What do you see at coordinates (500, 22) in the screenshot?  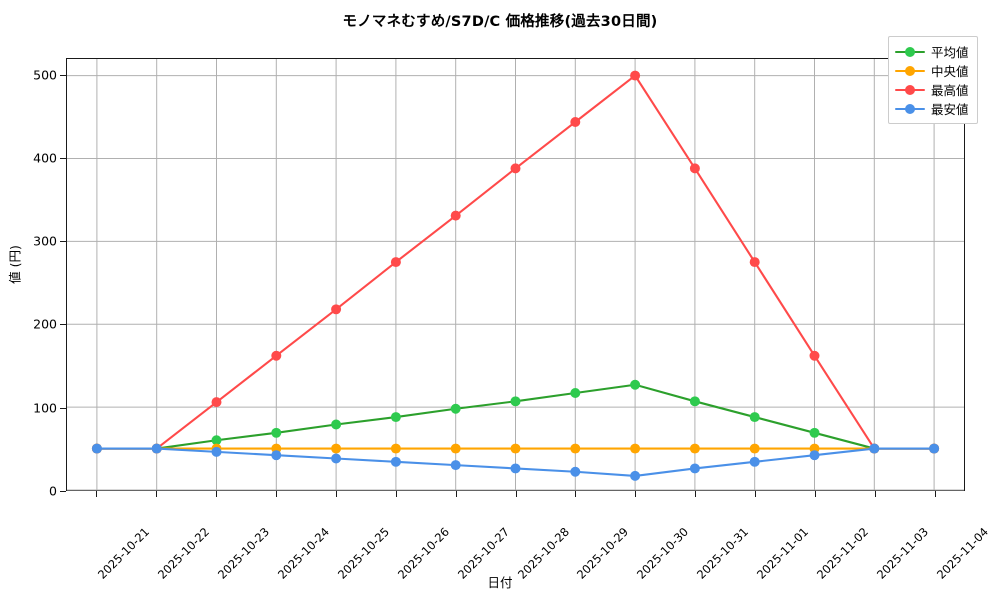 I see `chart-title: モノマネむすめ/S7D/C 価格推移(過去30日間)` at bounding box center [500, 22].